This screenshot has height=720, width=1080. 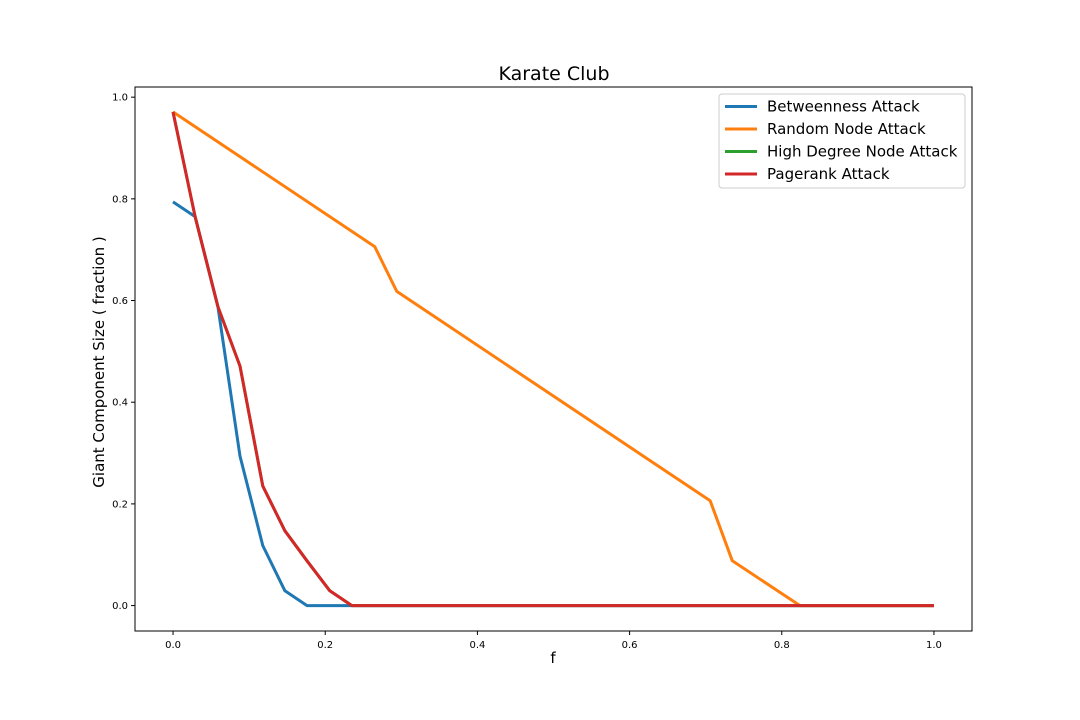 What do you see at coordinates (477, 645) in the screenshot?
I see `x-tick-label: 0.4` at bounding box center [477, 645].